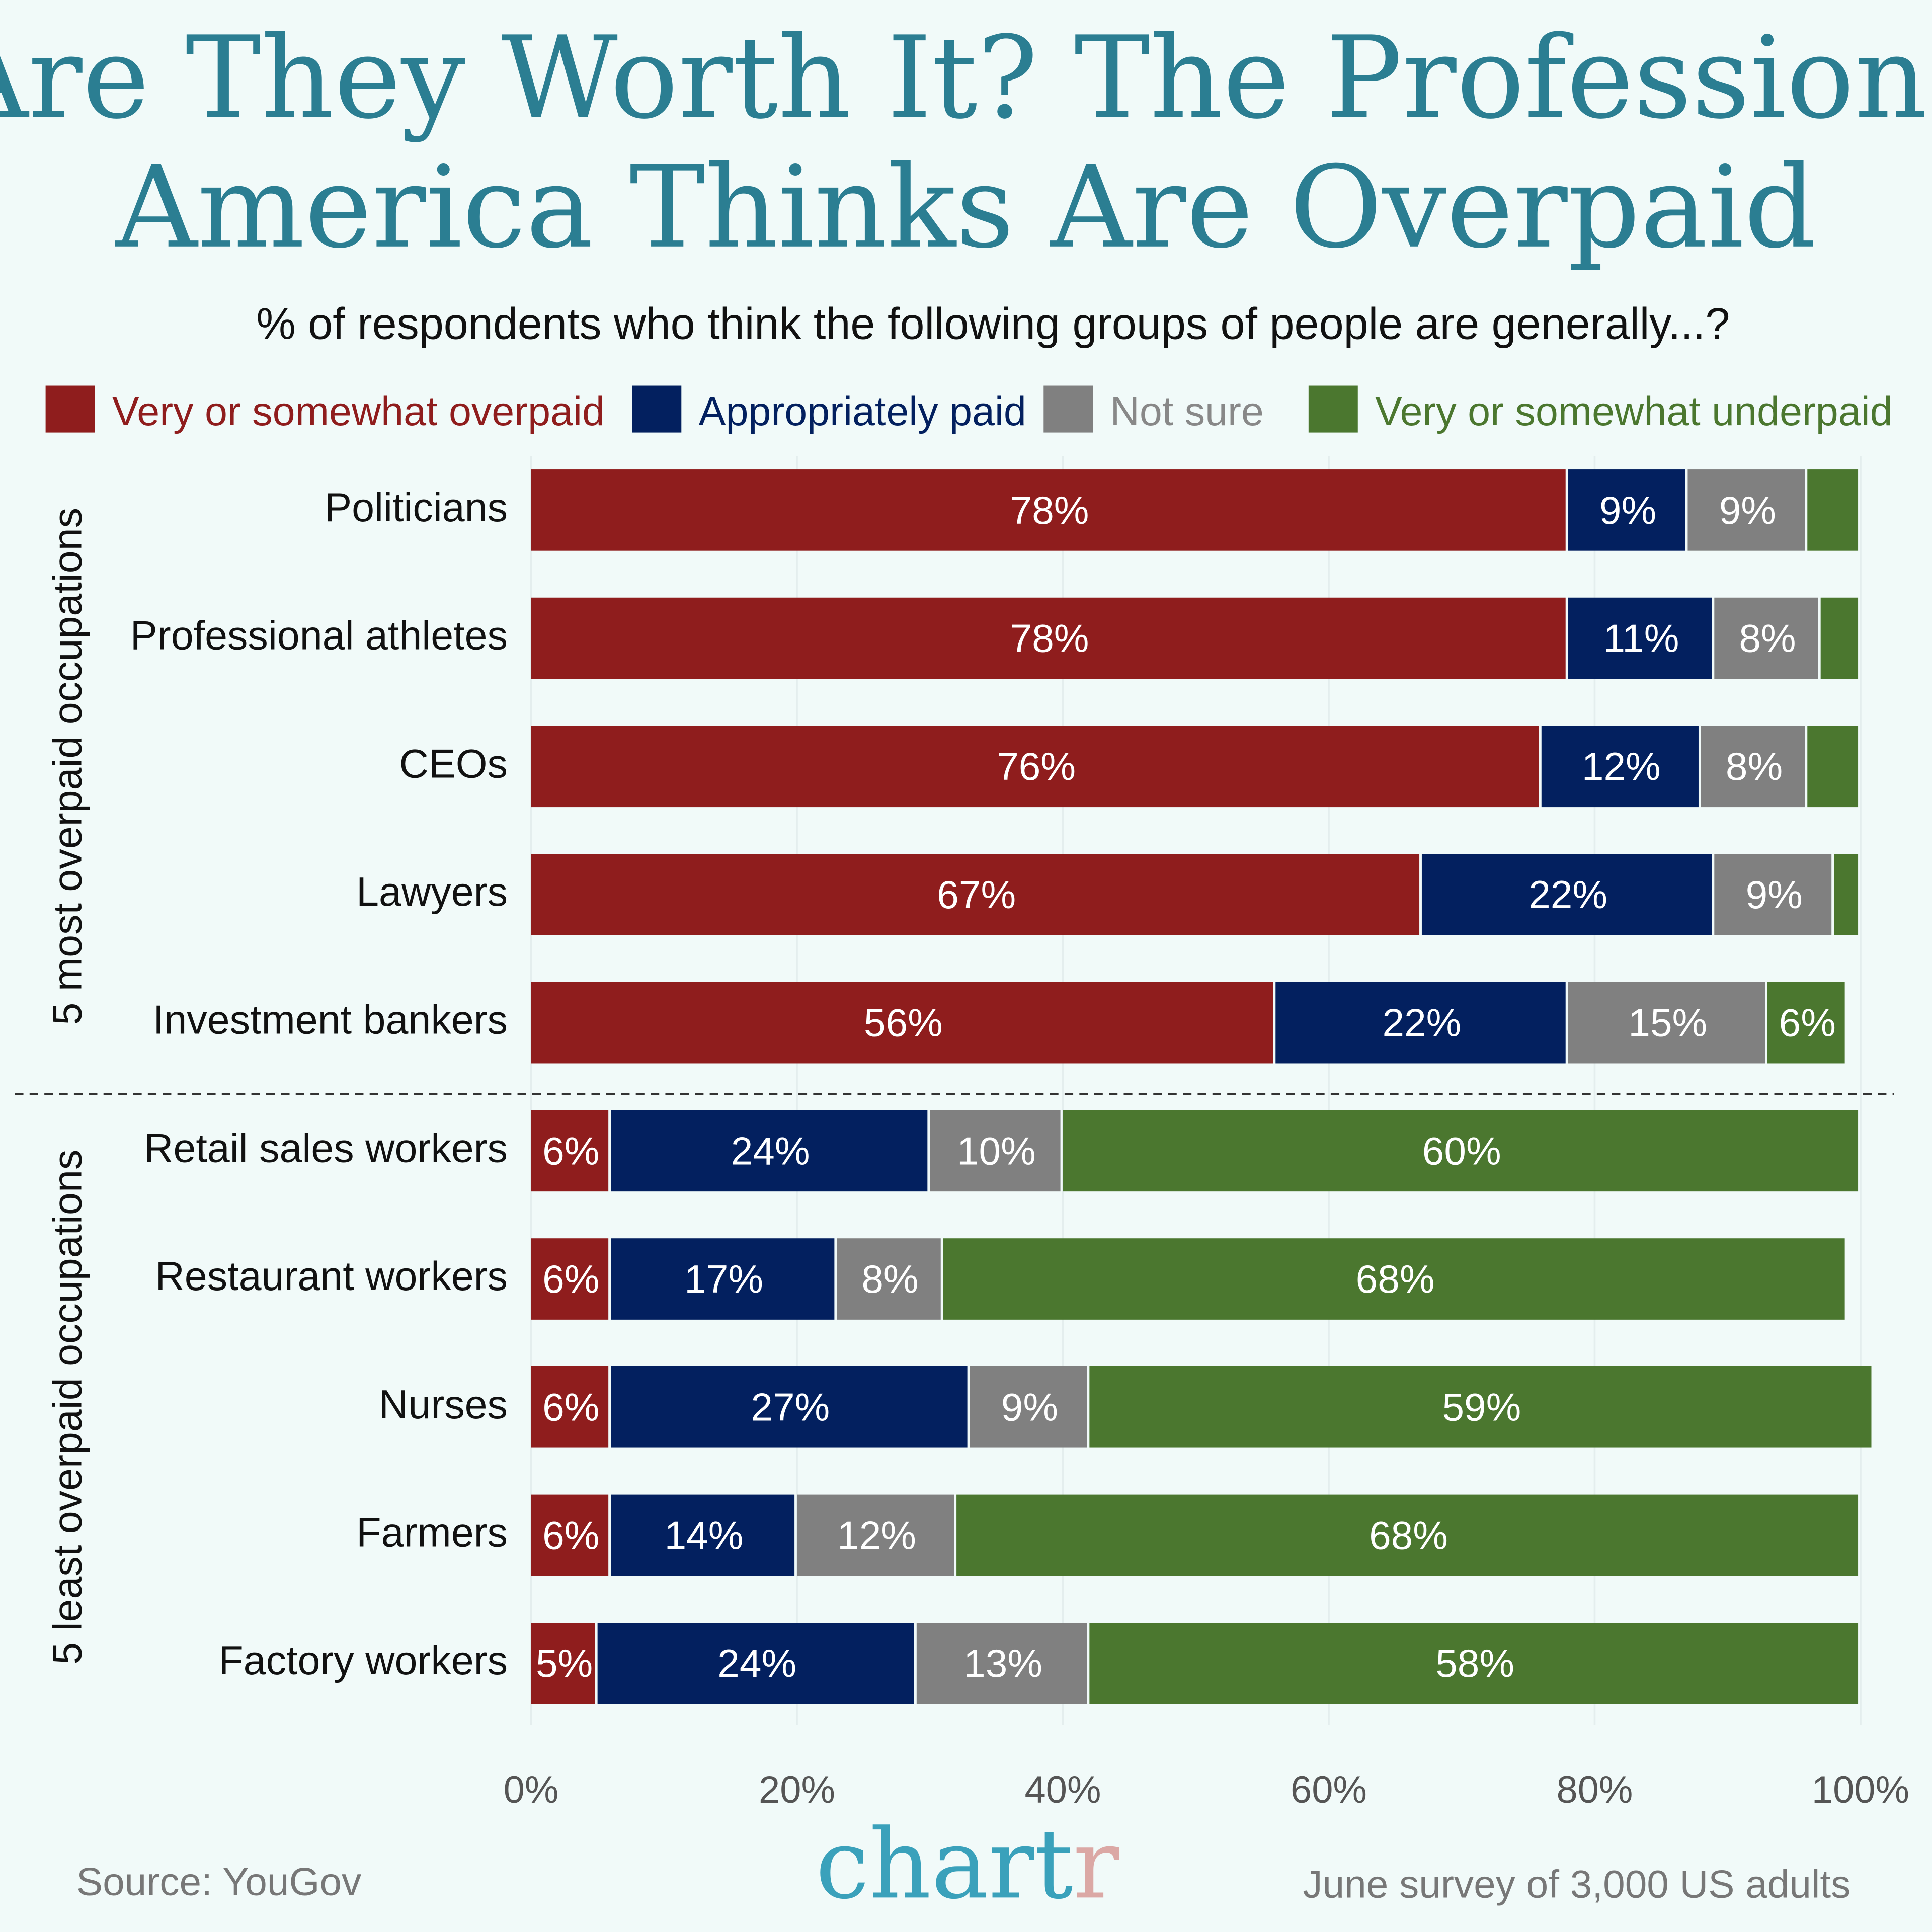  I want to click on data-label: 27%, so click(790, 1407).